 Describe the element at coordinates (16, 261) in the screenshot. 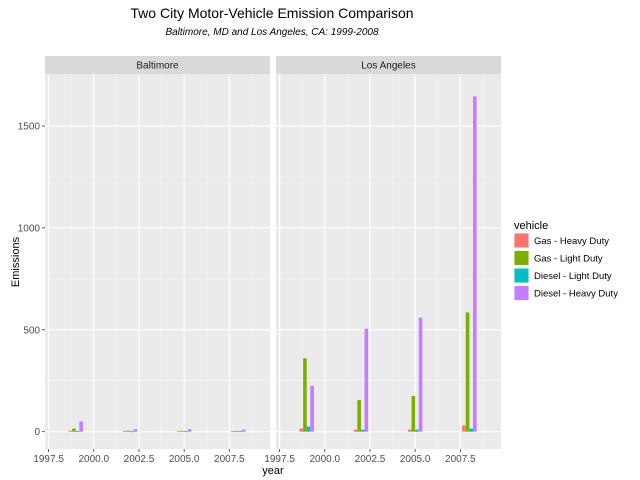

I see `y-axis-title: Emissions` at that location.